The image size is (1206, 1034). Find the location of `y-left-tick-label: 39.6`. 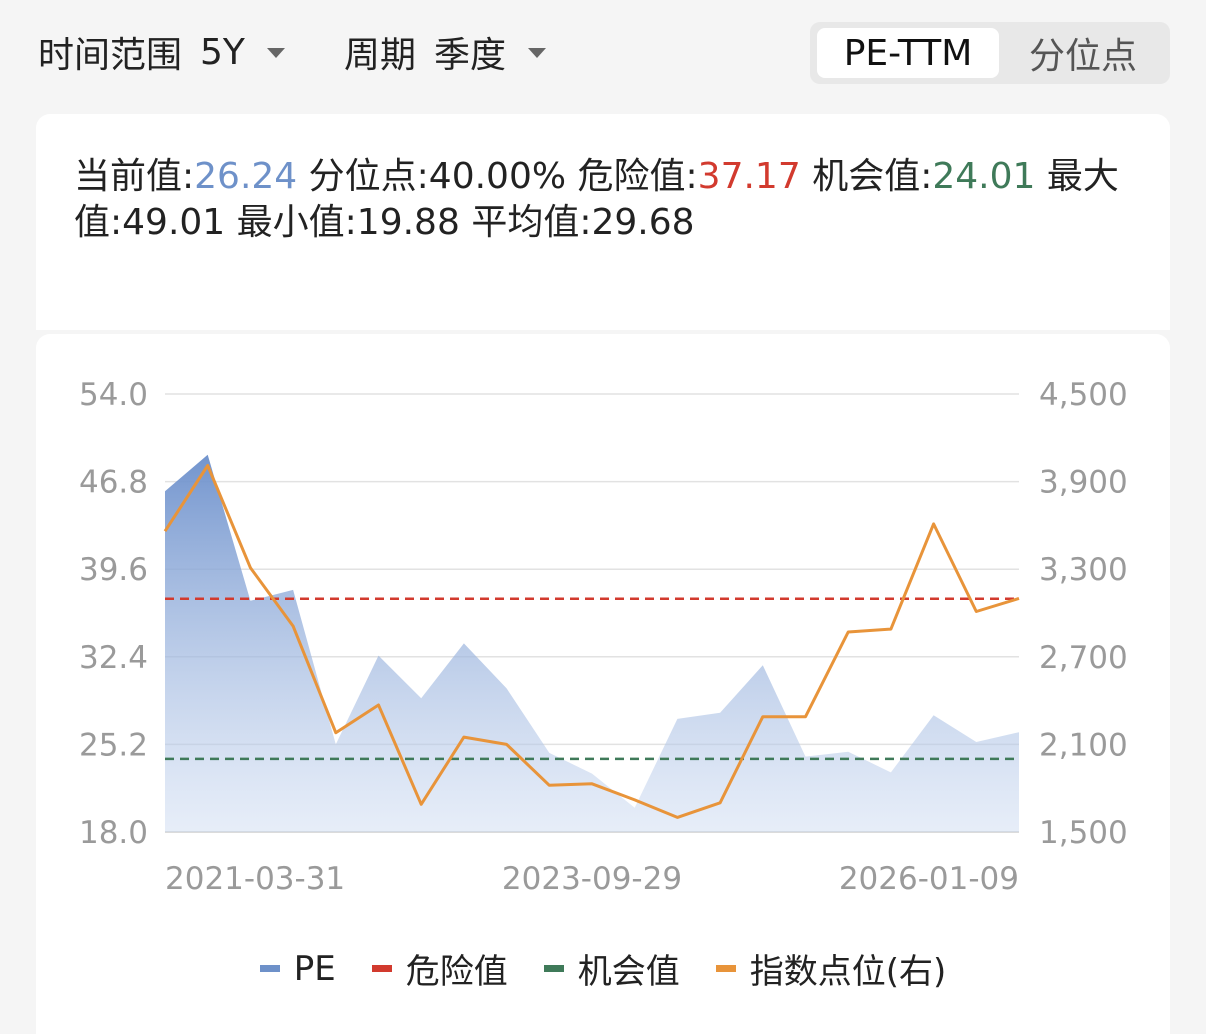

y-left-tick-label: 39.6 is located at coordinates (113, 570).